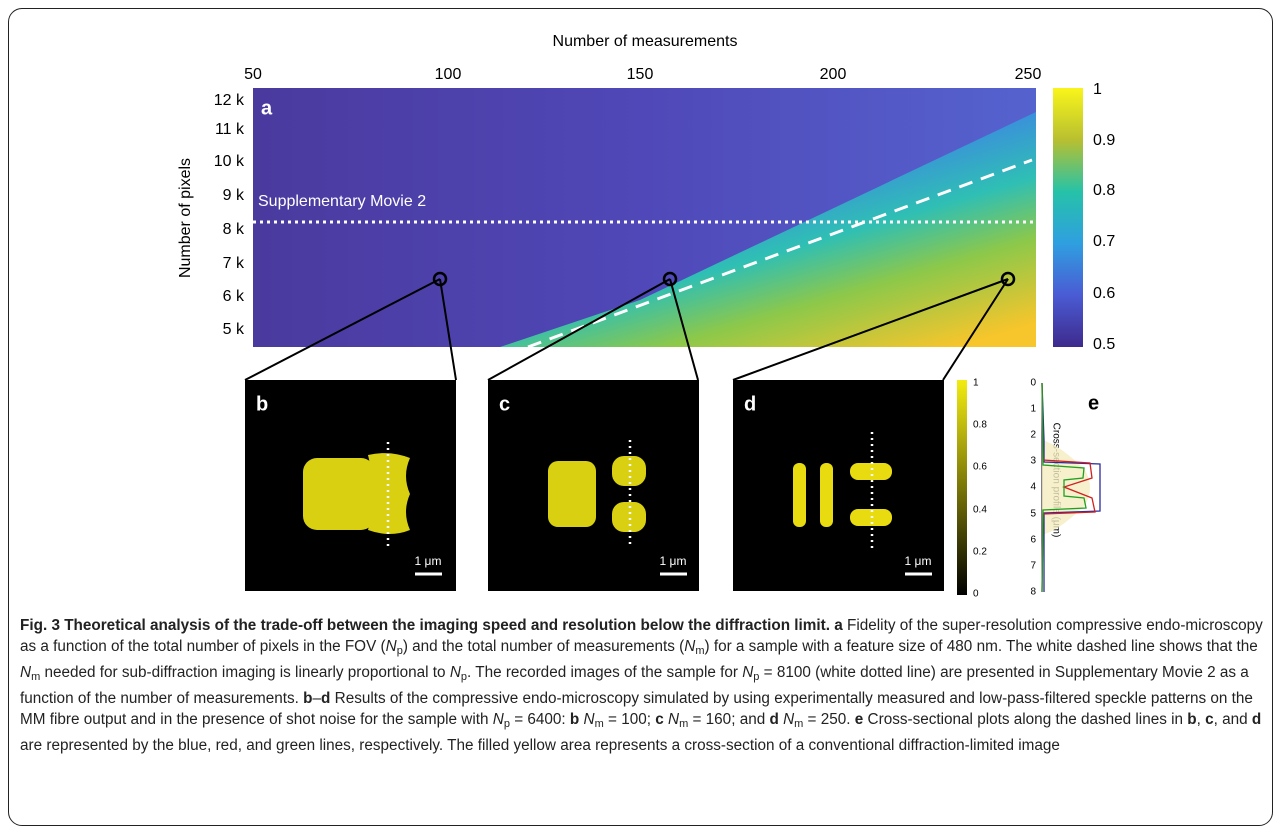 The height and width of the screenshot is (835, 1282). Describe the element at coordinates (838, 625) in the screenshot. I see `caption-run: a` at that location.